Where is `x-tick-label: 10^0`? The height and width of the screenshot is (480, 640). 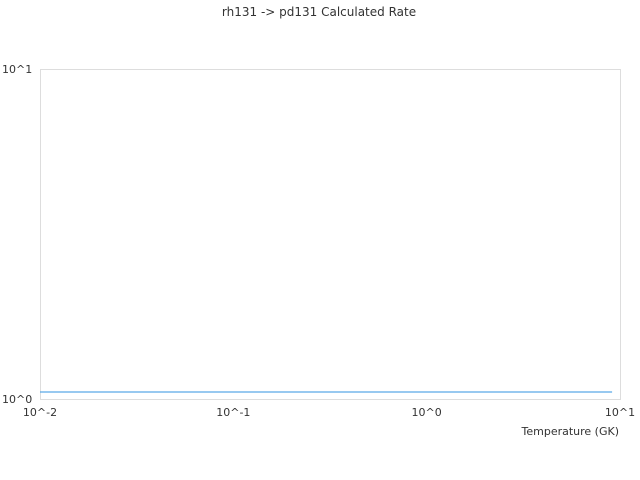 x-tick-label: 10^0 is located at coordinates (427, 412).